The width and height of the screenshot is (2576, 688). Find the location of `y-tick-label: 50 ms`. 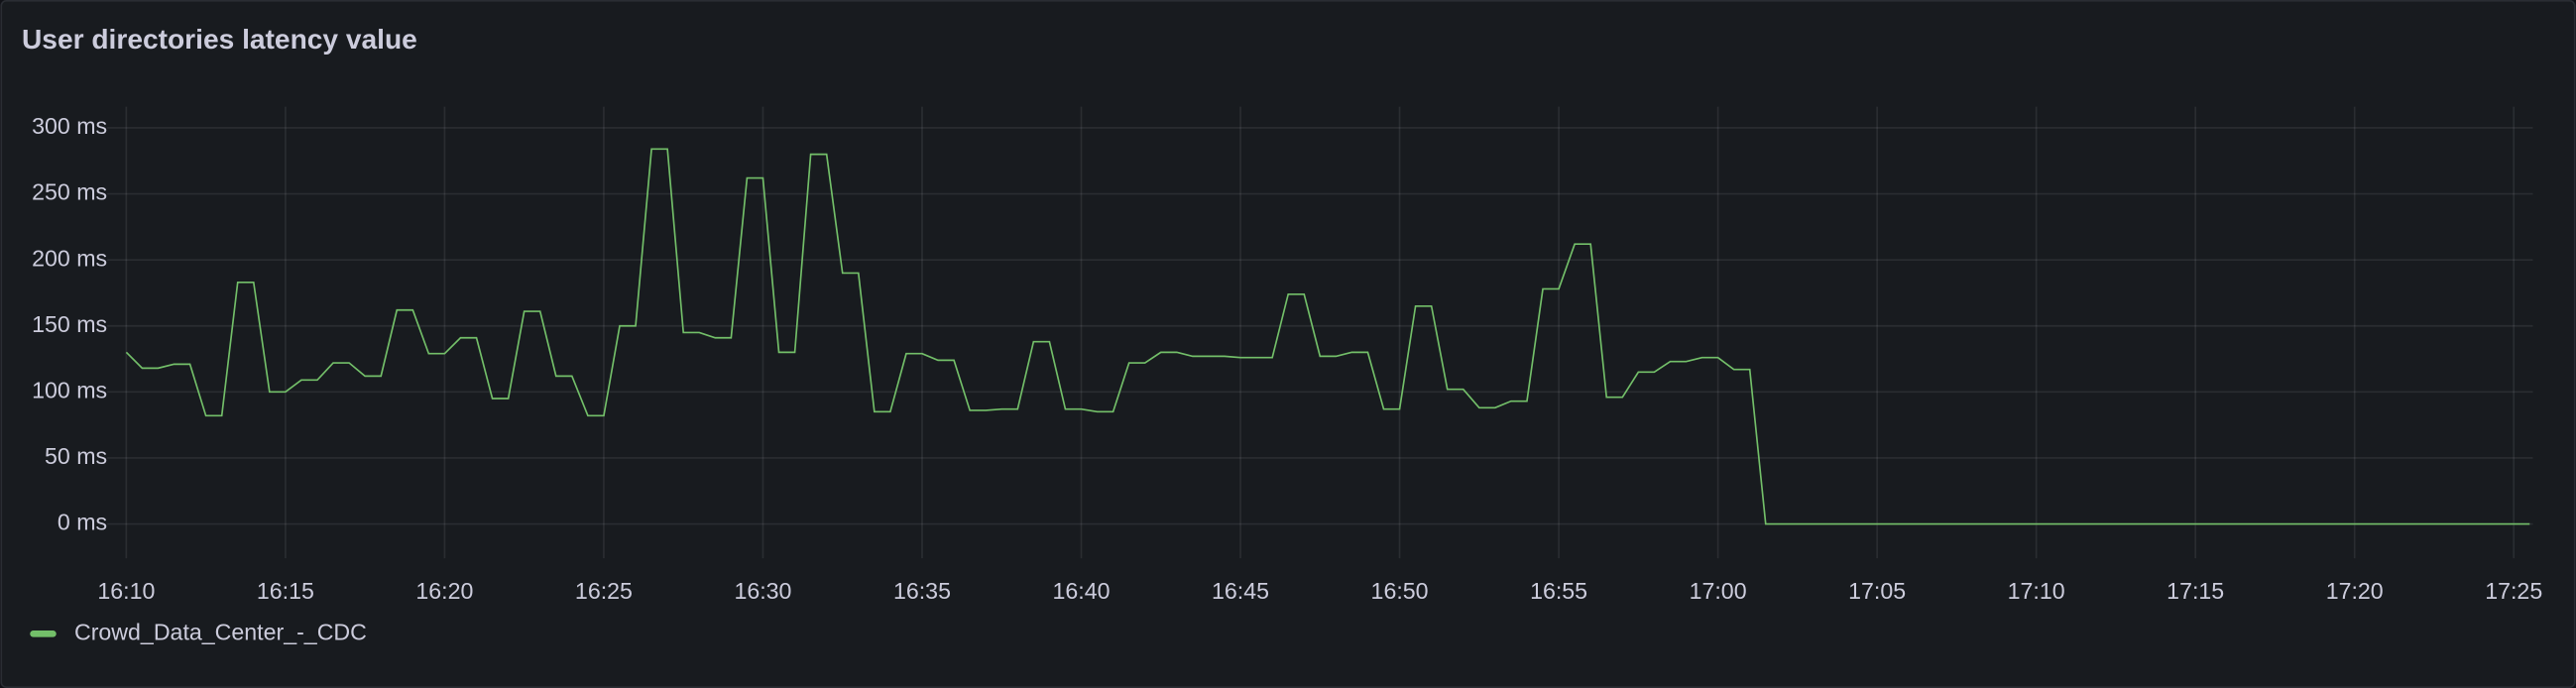

y-tick-label: 50 ms is located at coordinates (76, 456).